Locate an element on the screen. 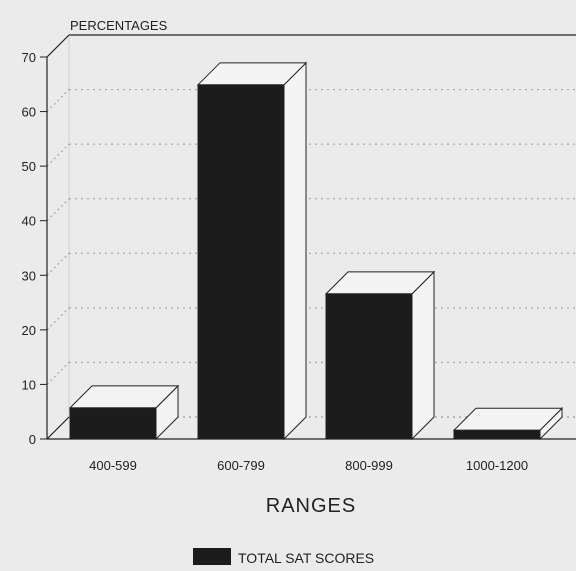 Image resolution: width=576 pixels, height=571 pixels. y-tick-label-30: 30 is located at coordinates (29, 275).